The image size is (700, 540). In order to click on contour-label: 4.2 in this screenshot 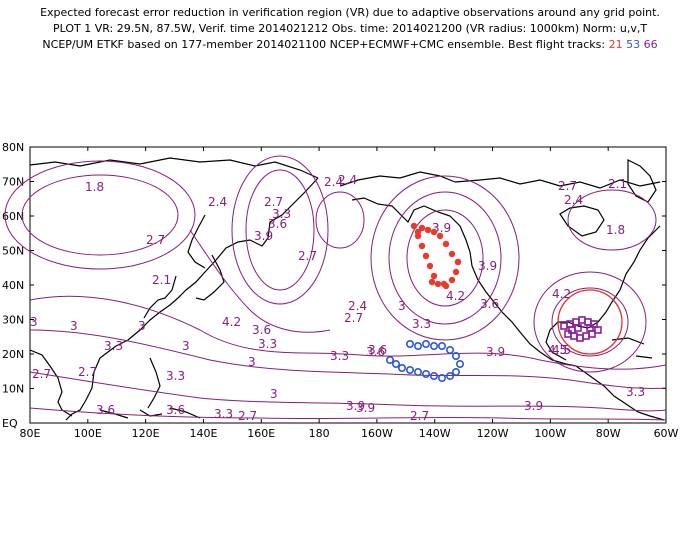, I will do `click(561, 294)`.